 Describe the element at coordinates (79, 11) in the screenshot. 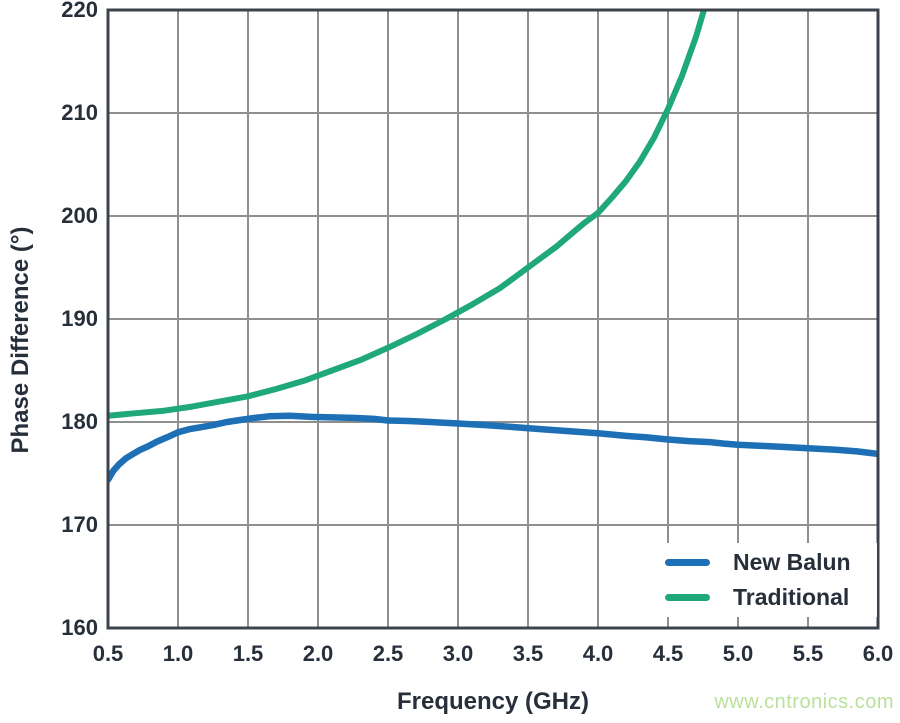

I see `y-tick-label: 220` at that location.